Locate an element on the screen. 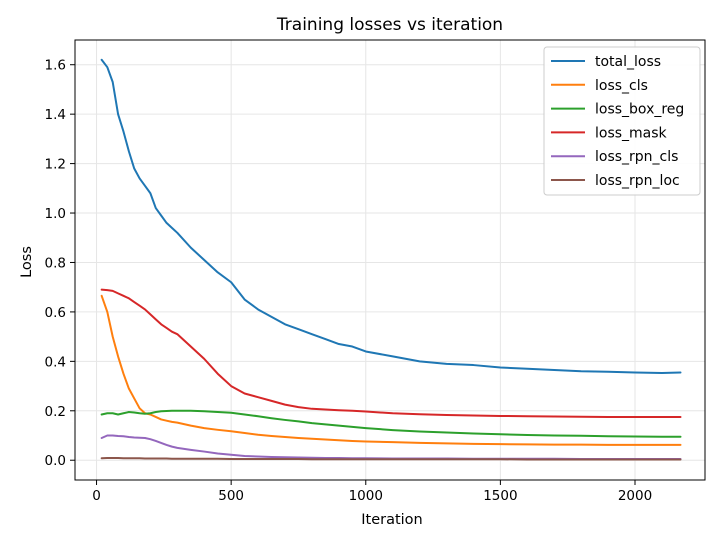 The width and height of the screenshot is (727, 545). series-line-loss-rpn-loc is located at coordinates (391, 459).